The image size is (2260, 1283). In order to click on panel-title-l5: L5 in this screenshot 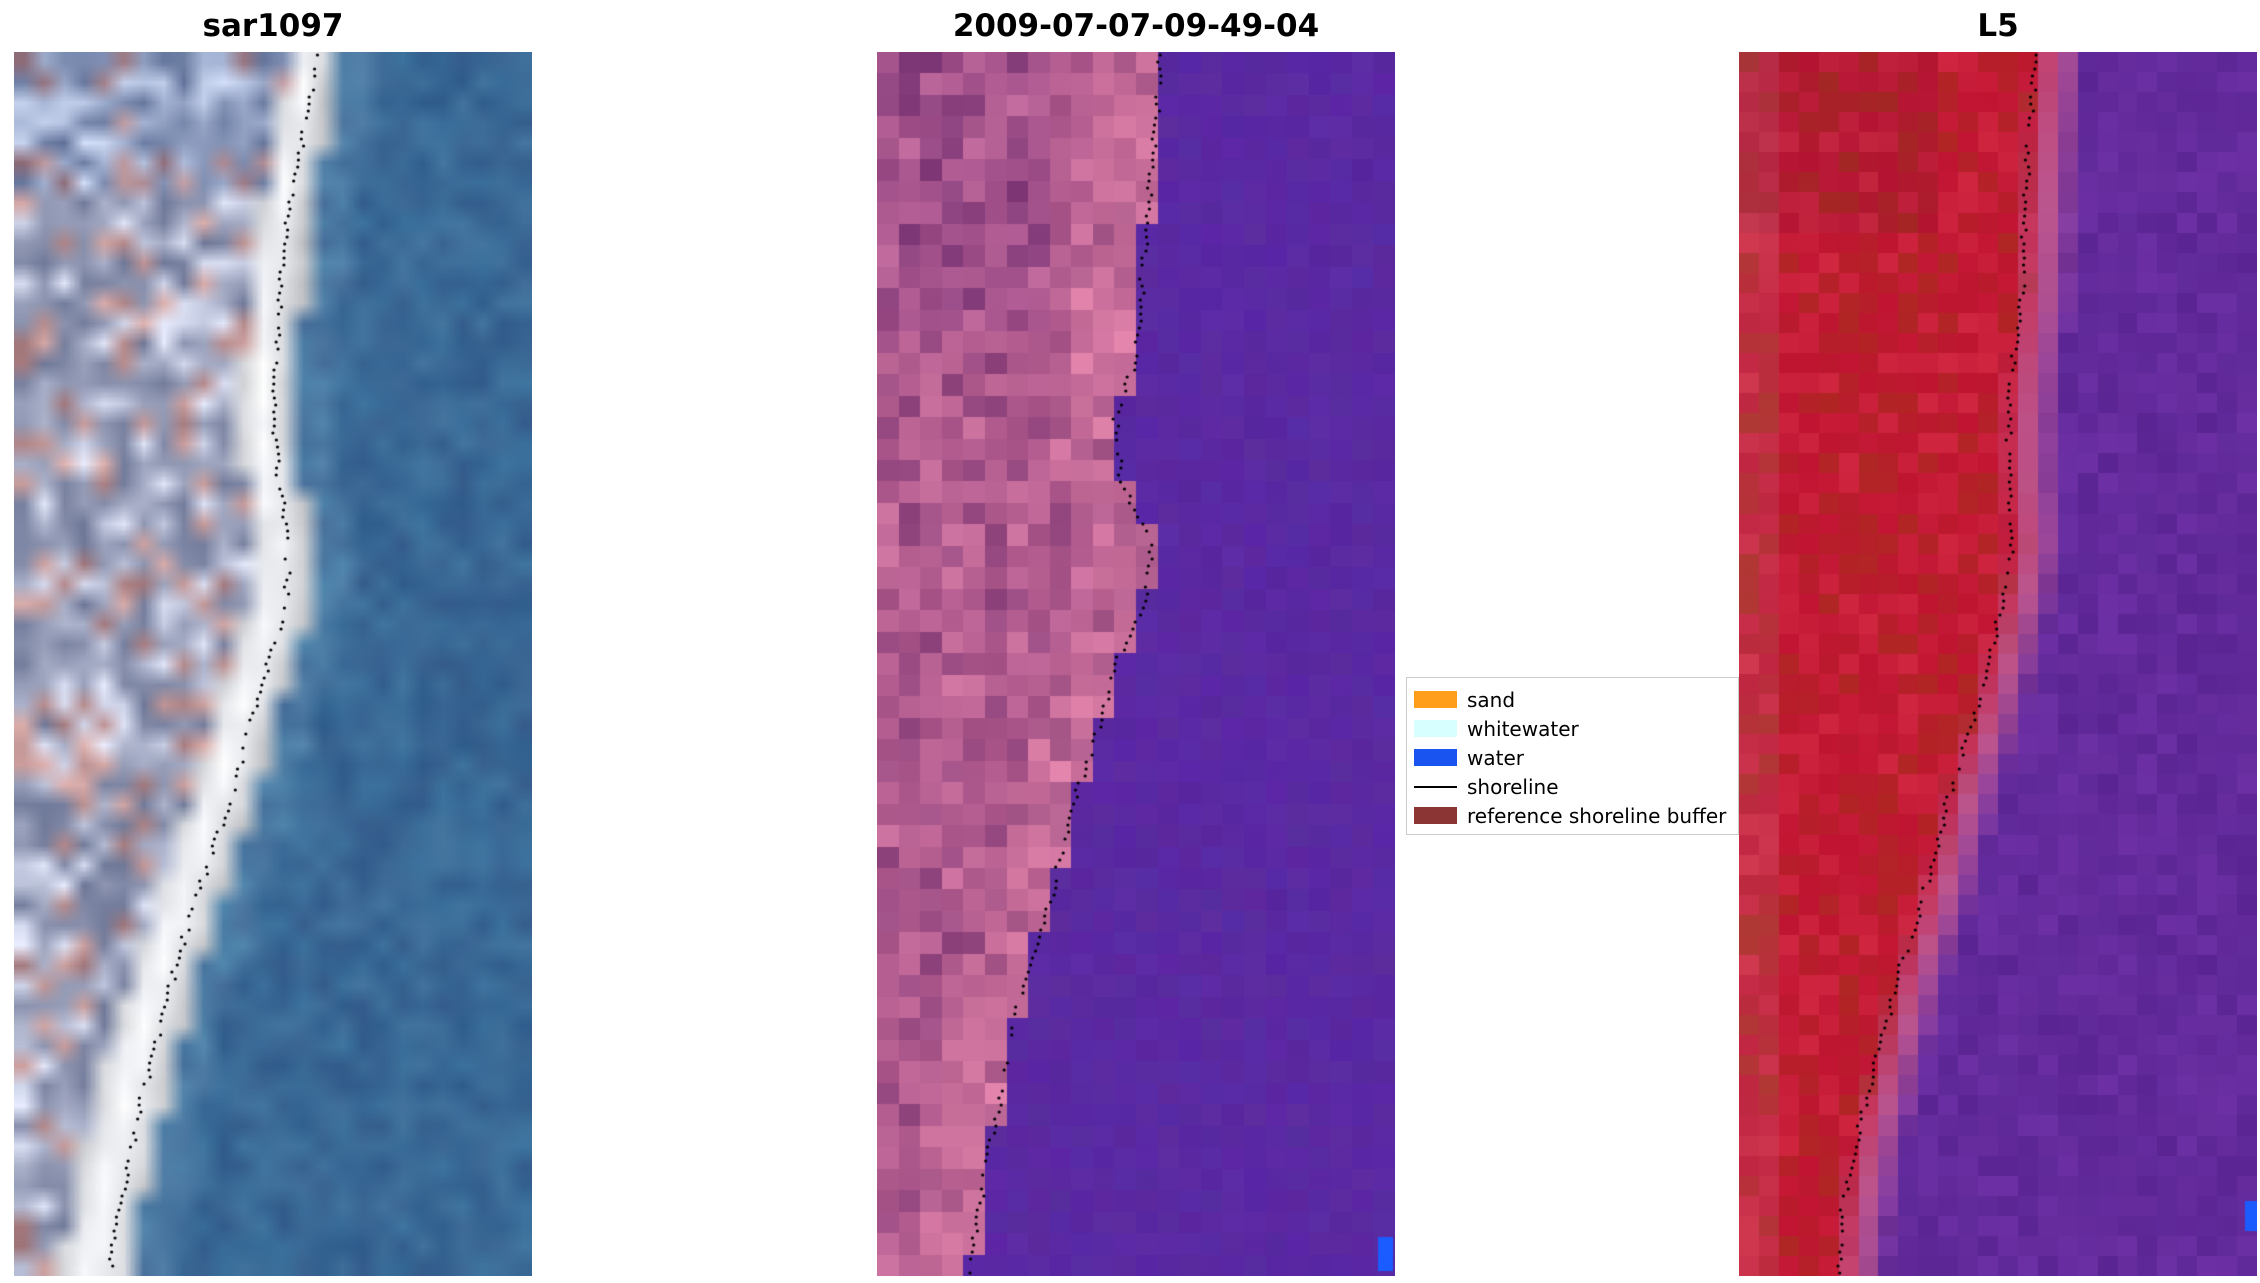, I will do `click(1998, 26)`.